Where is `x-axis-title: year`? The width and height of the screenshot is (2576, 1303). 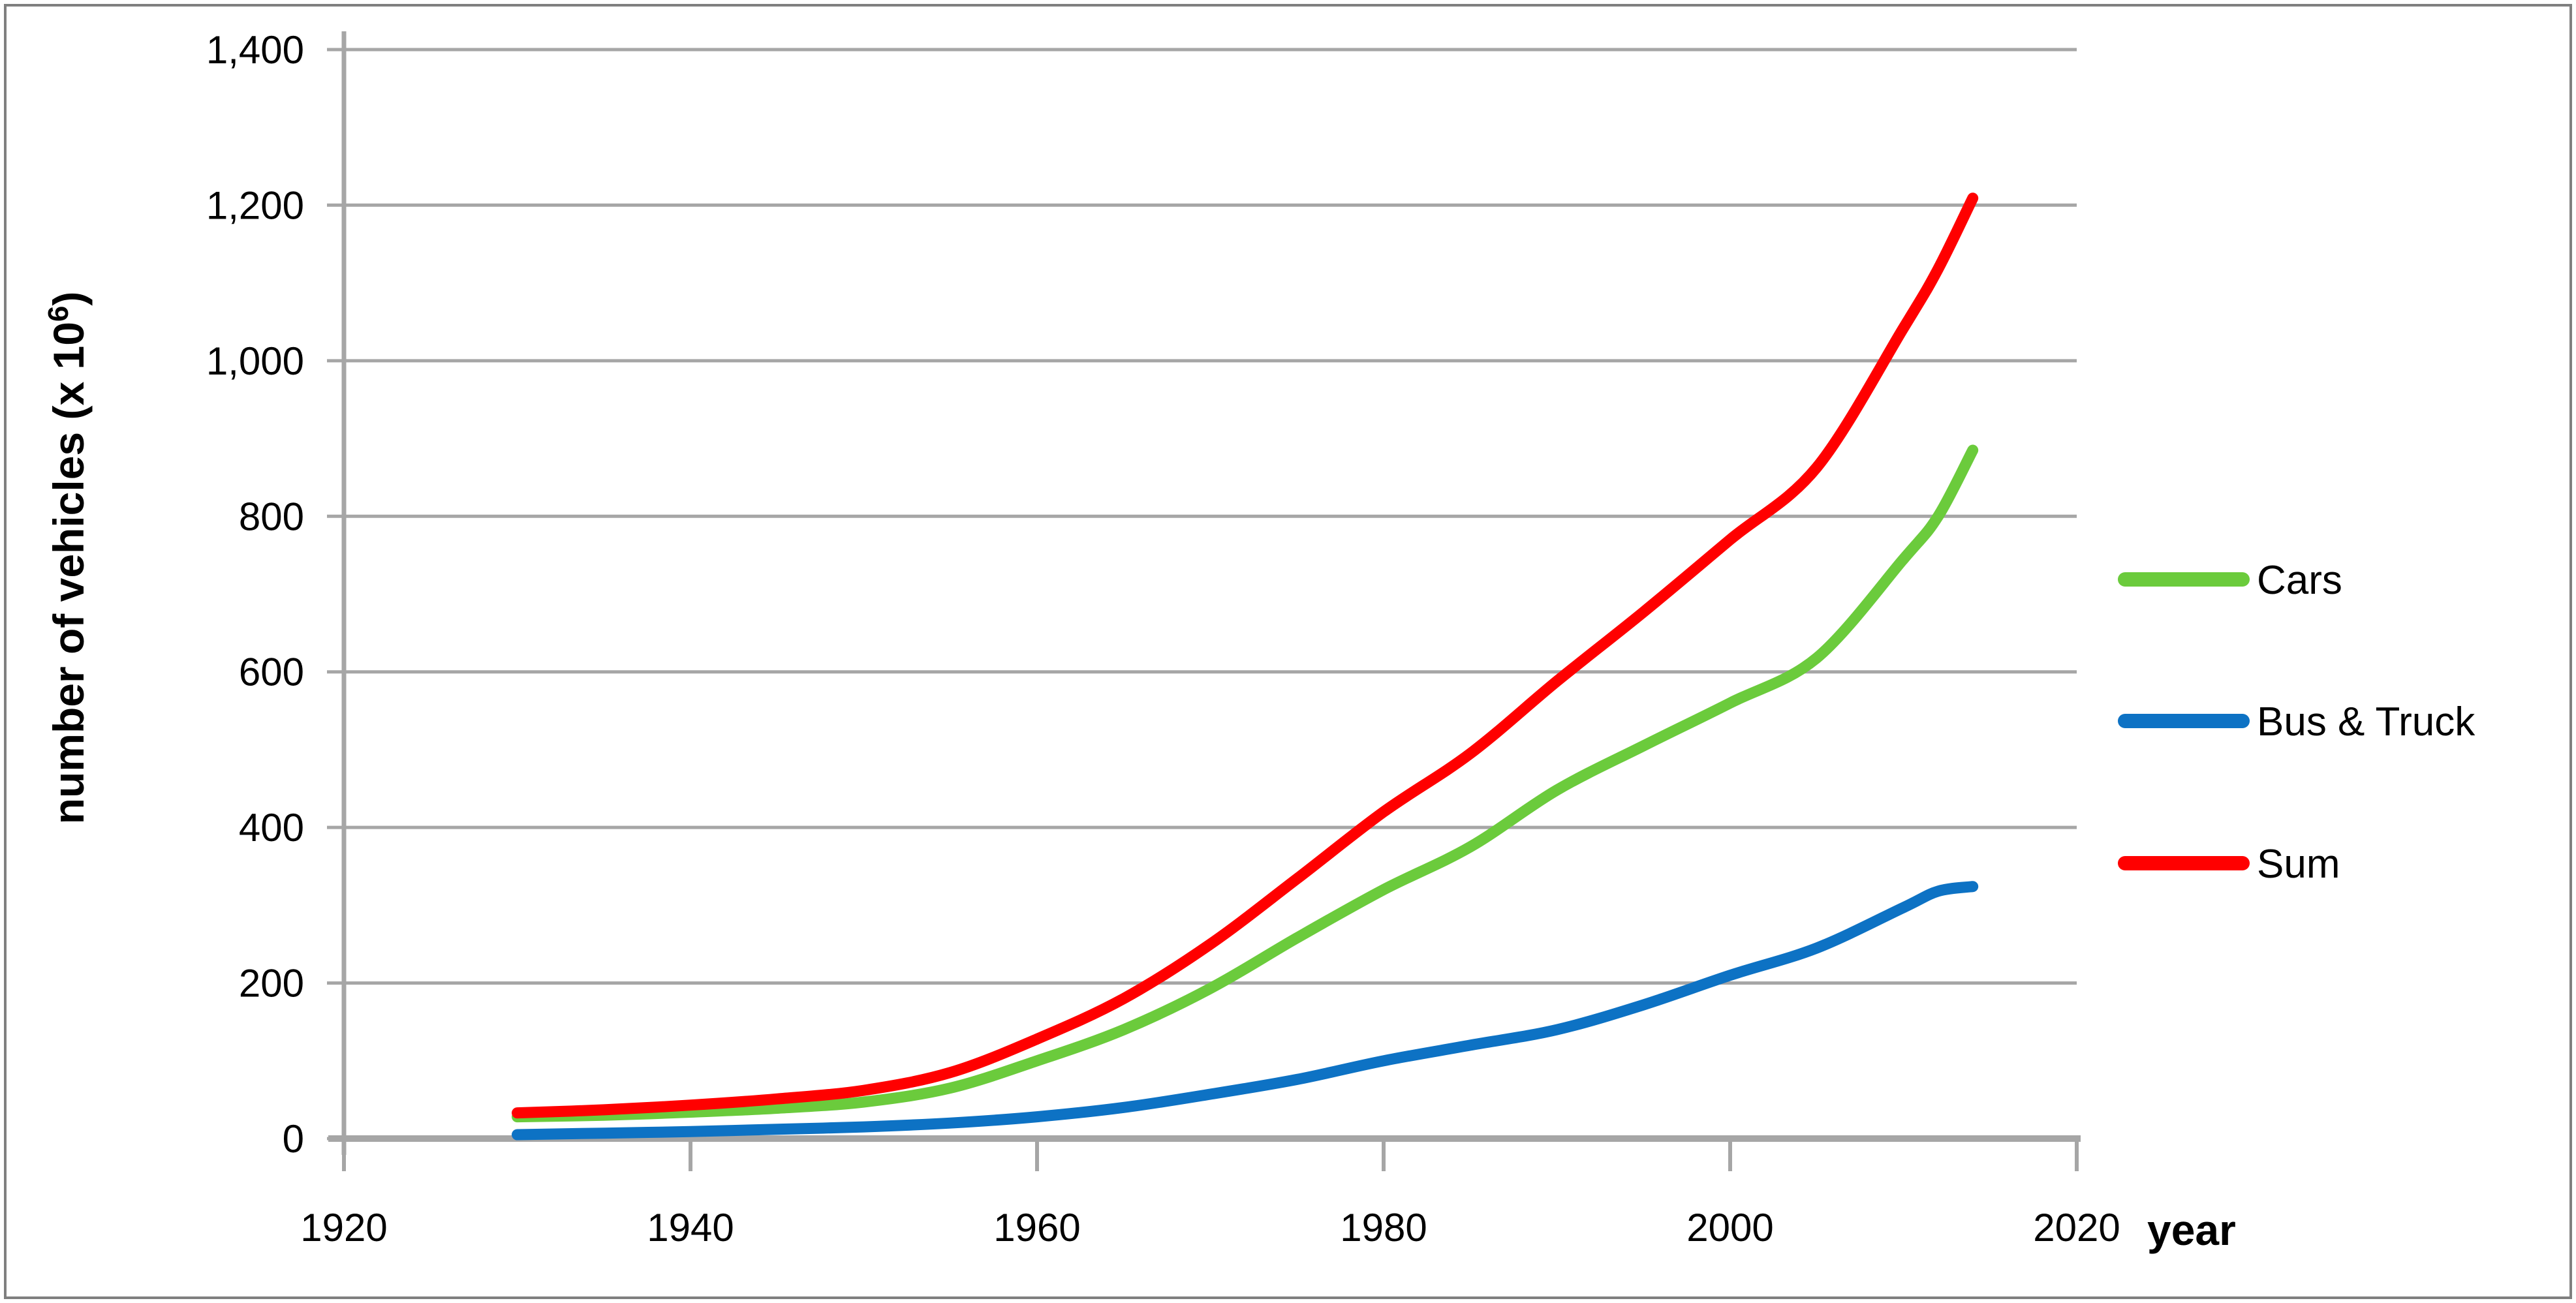
x-axis-title: year is located at coordinates (2191, 1230).